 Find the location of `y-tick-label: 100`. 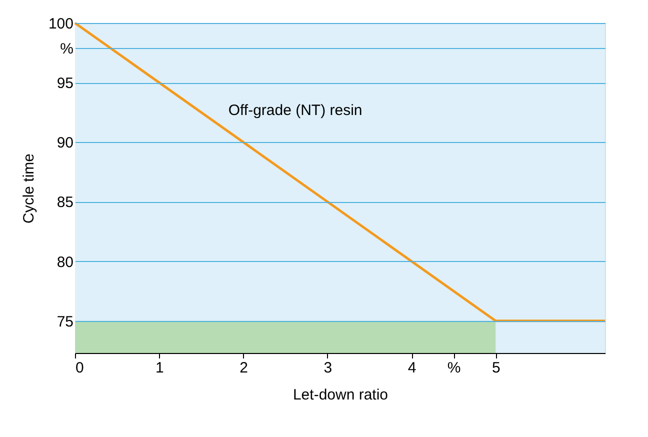

y-tick-label: 100 is located at coordinates (61, 24).